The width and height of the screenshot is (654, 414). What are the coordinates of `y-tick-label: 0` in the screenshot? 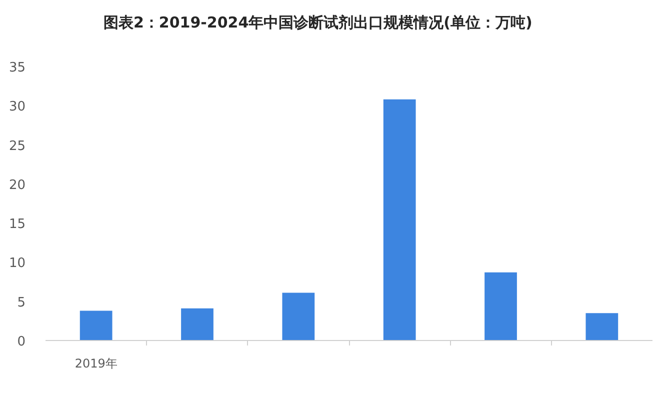 It's located at (21, 342).